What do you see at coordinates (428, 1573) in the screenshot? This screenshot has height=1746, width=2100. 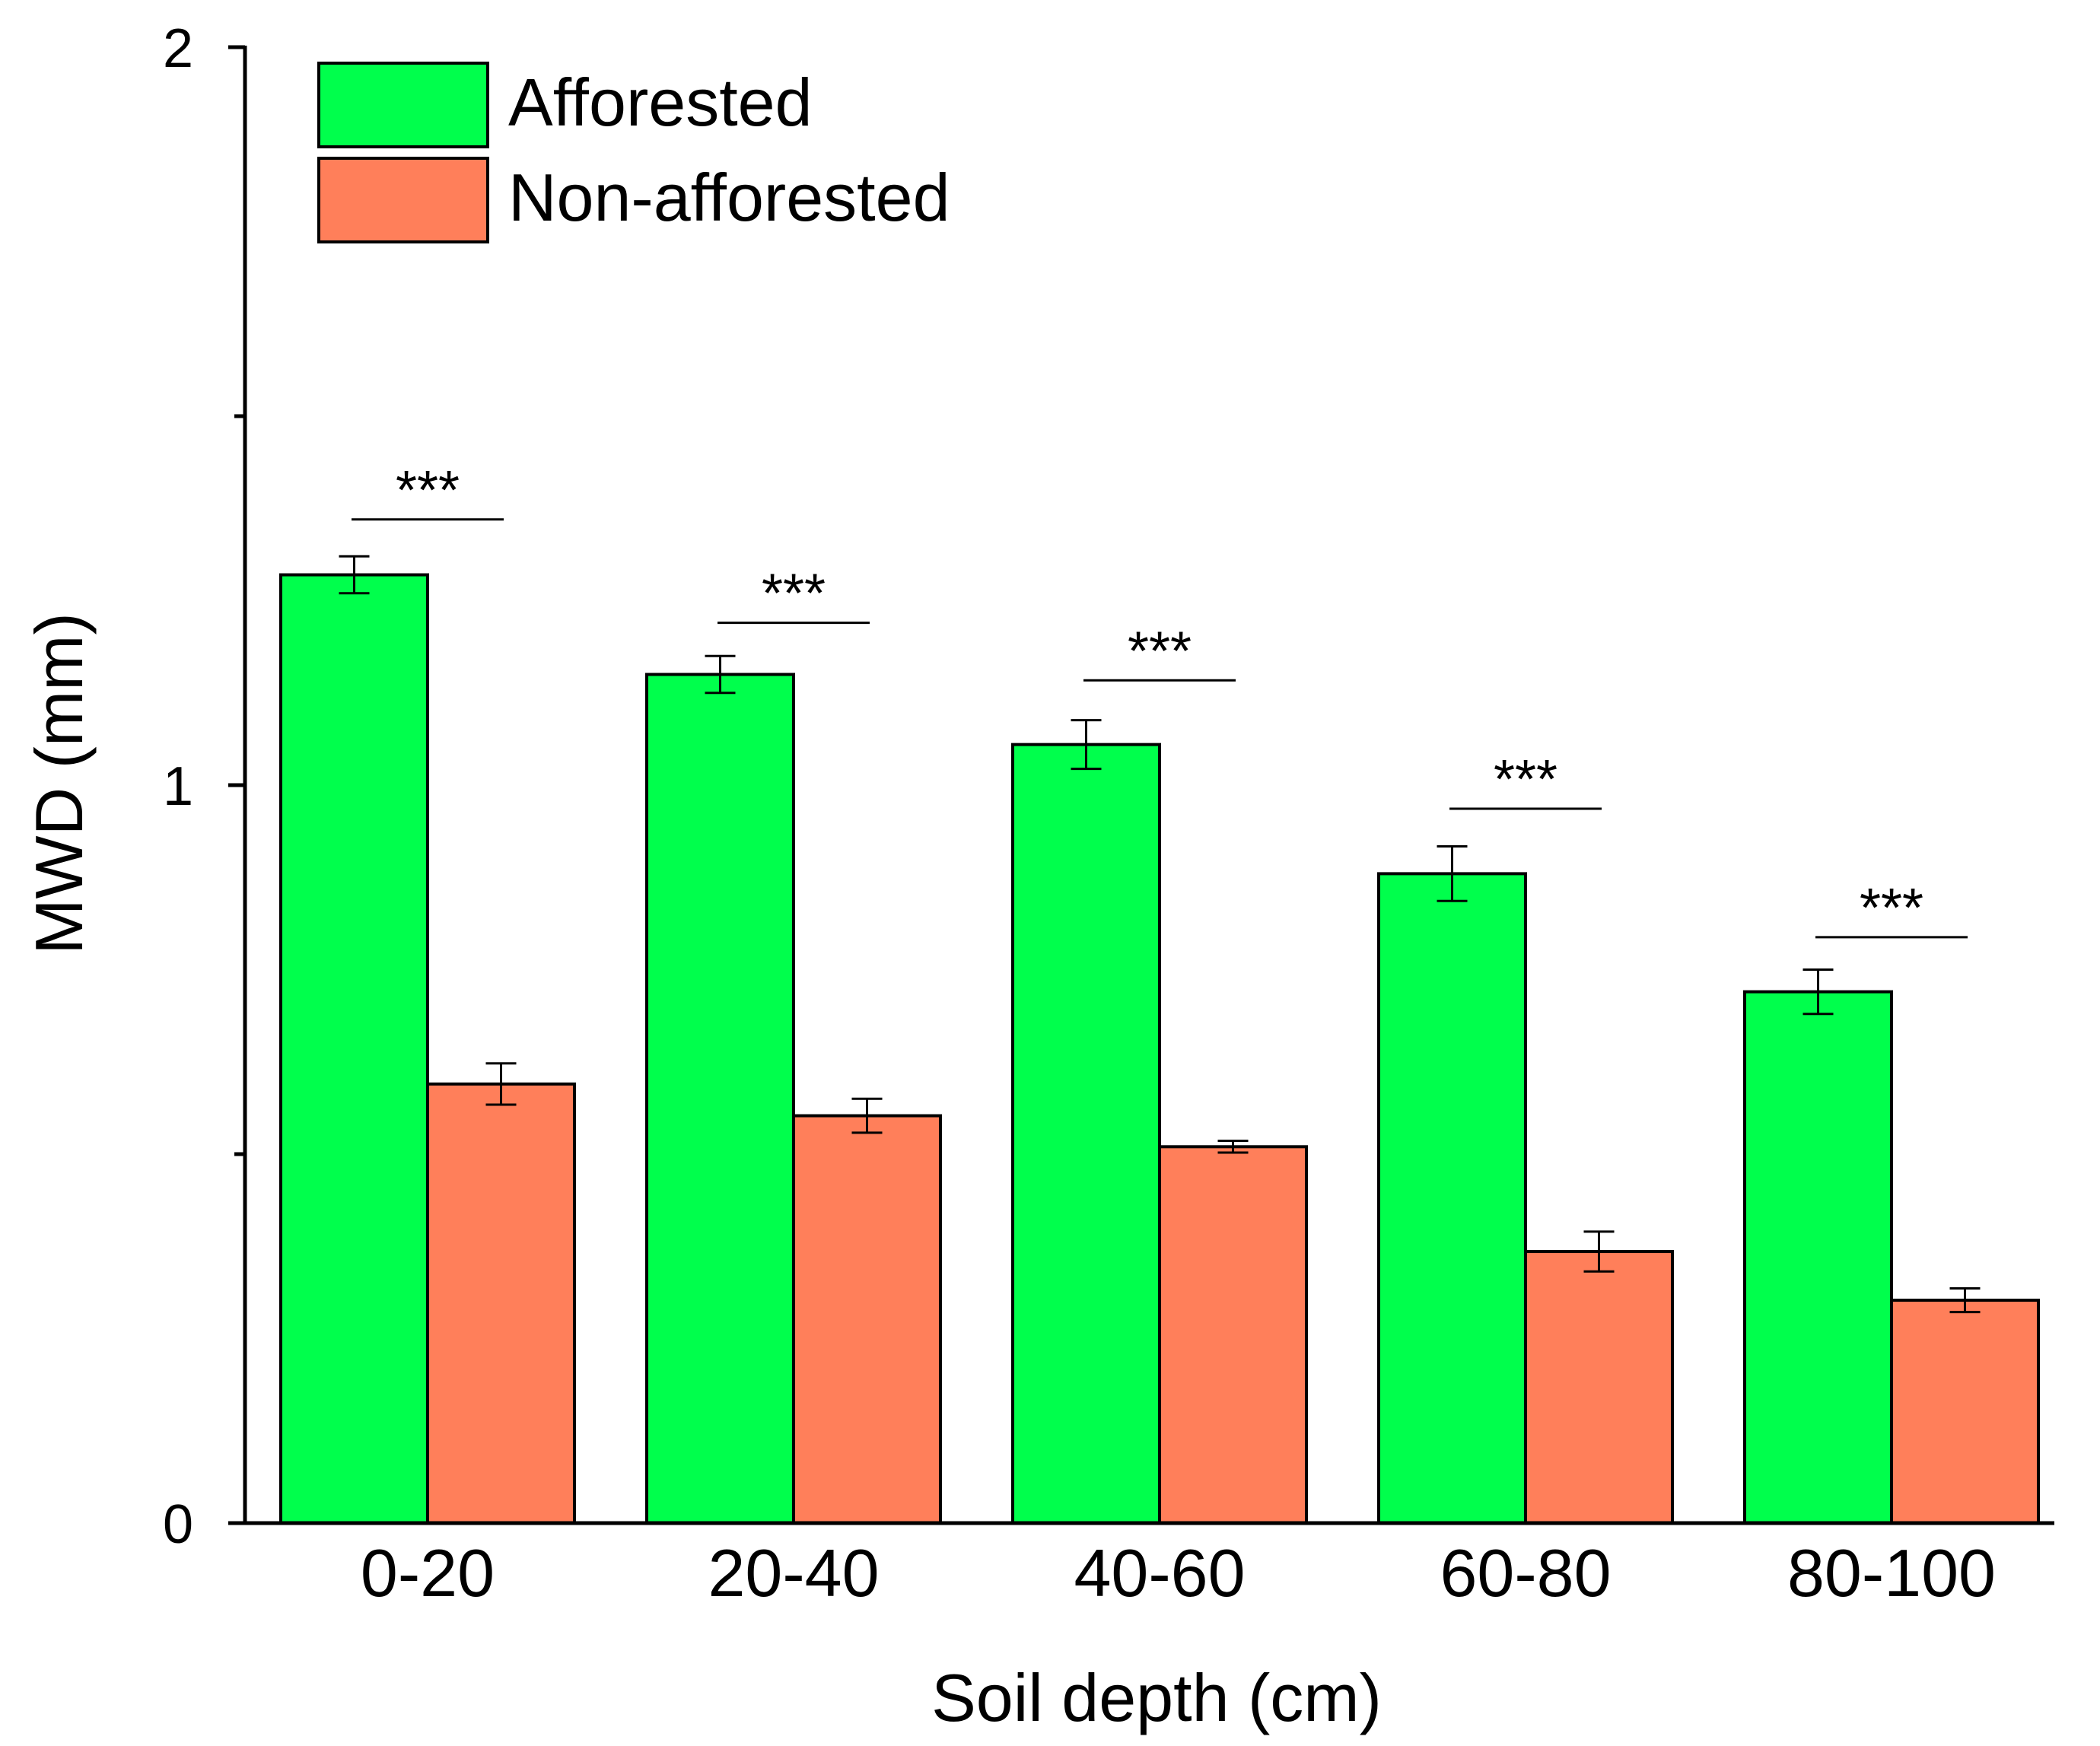 I see `x-tick-label-0-20: 0-20` at bounding box center [428, 1573].